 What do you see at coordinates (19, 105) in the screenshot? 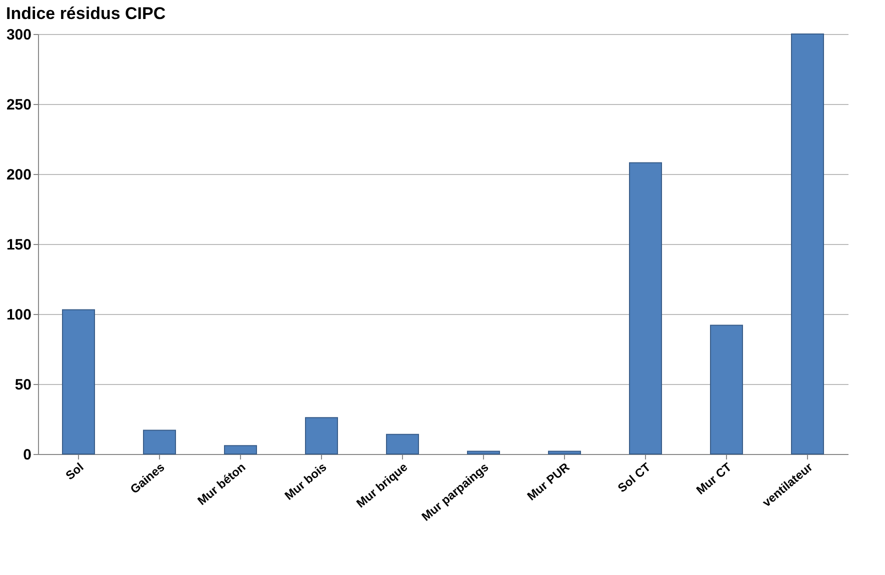
I see `y-tick-label: 250` at bounding box center [19, 105].